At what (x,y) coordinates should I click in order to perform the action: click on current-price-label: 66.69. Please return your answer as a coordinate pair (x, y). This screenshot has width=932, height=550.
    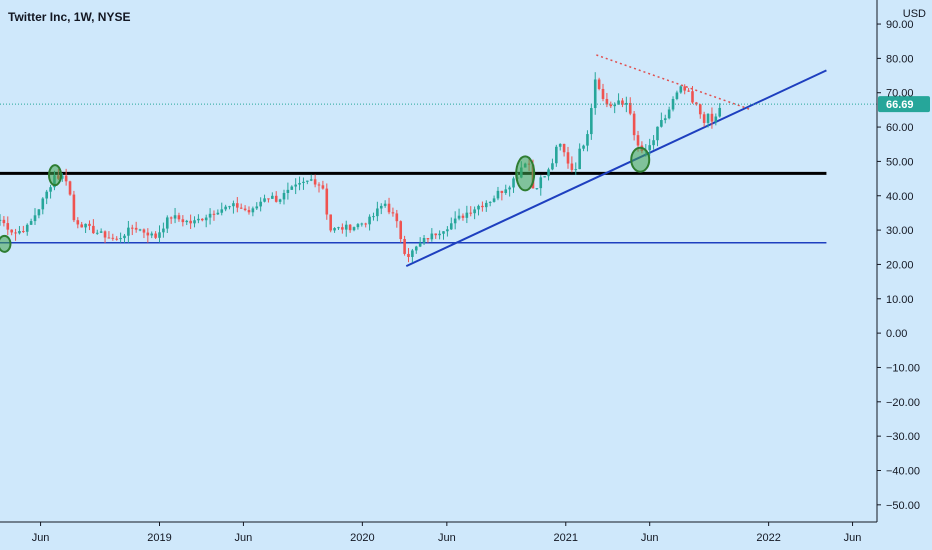
    Looking at the image, I should click on (900, 105).